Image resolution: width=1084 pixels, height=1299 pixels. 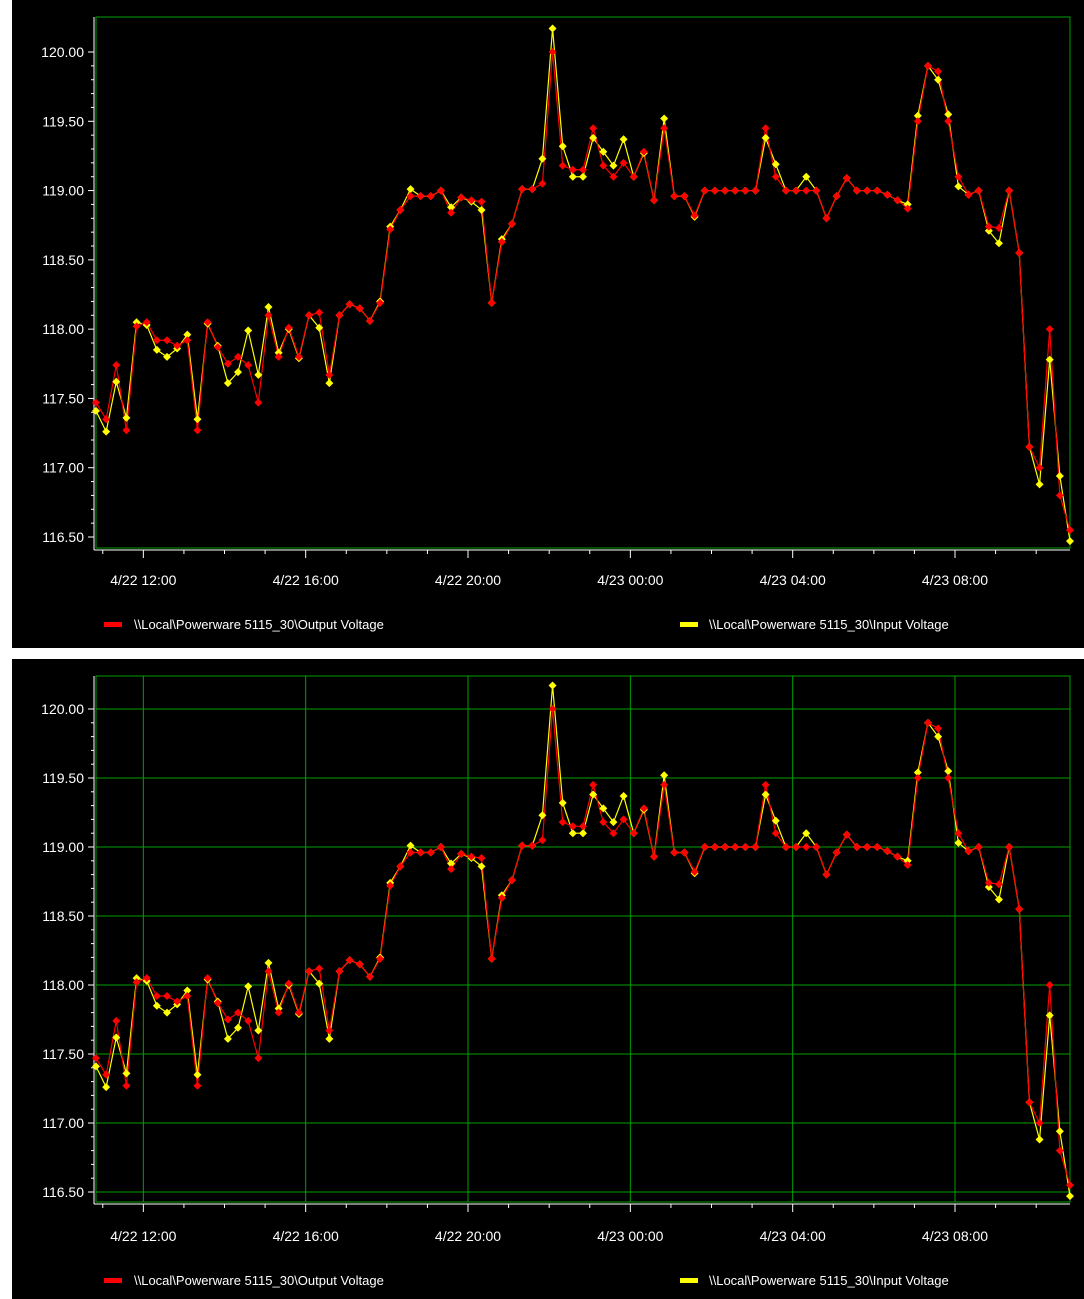 What do you see at coordinates (468, 1236) in the screenshot?
I see `bottom-chart-x-tick-label: 4/22 20:00` at bounding box center [468, 1236].